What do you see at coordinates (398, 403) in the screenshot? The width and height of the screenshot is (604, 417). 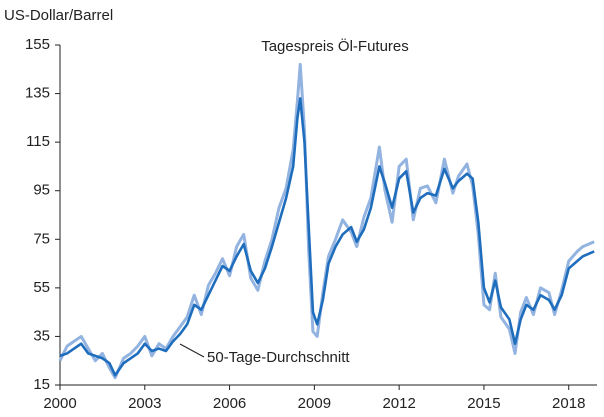 I see `x-tick-label: 2012` at bounding box center [398, 403].